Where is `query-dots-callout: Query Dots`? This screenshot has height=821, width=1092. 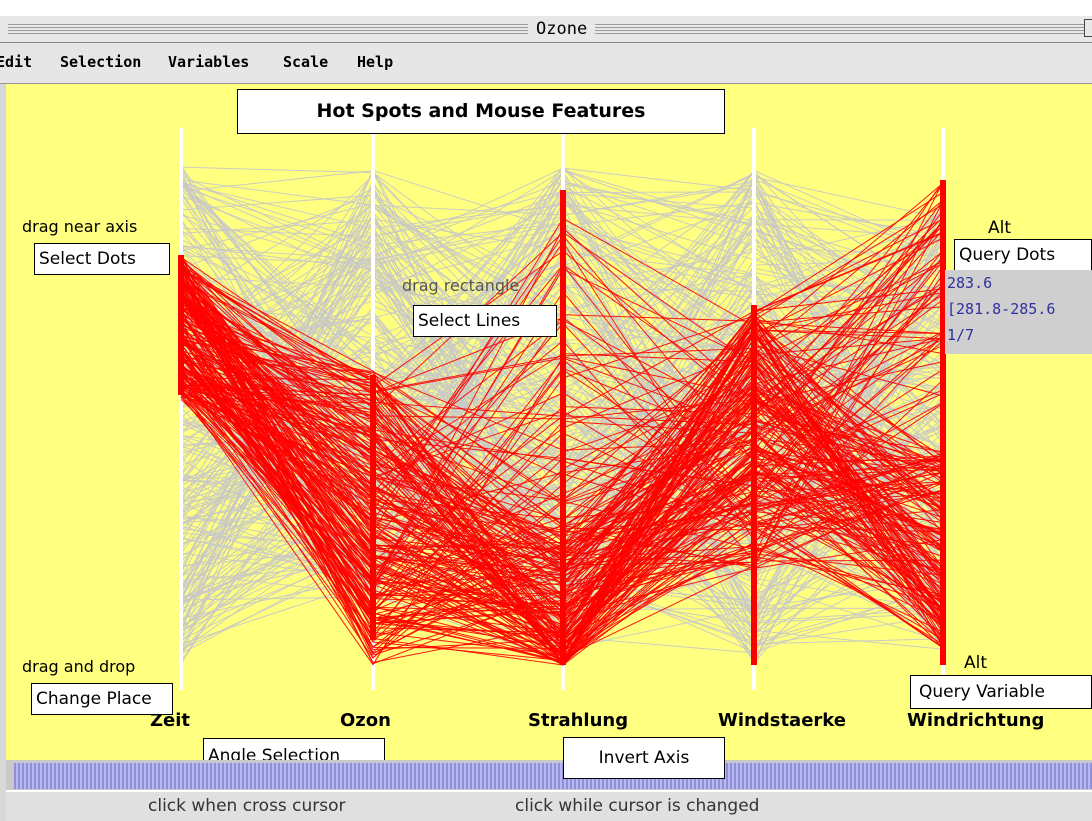
query-dots-callout: Query Dots is located at coordinates (1023, 255).